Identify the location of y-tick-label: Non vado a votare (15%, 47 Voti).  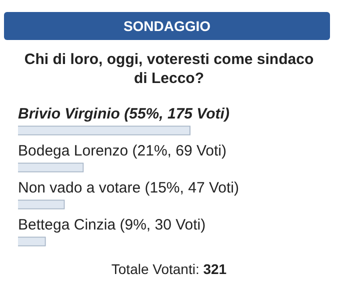
(128, 188).